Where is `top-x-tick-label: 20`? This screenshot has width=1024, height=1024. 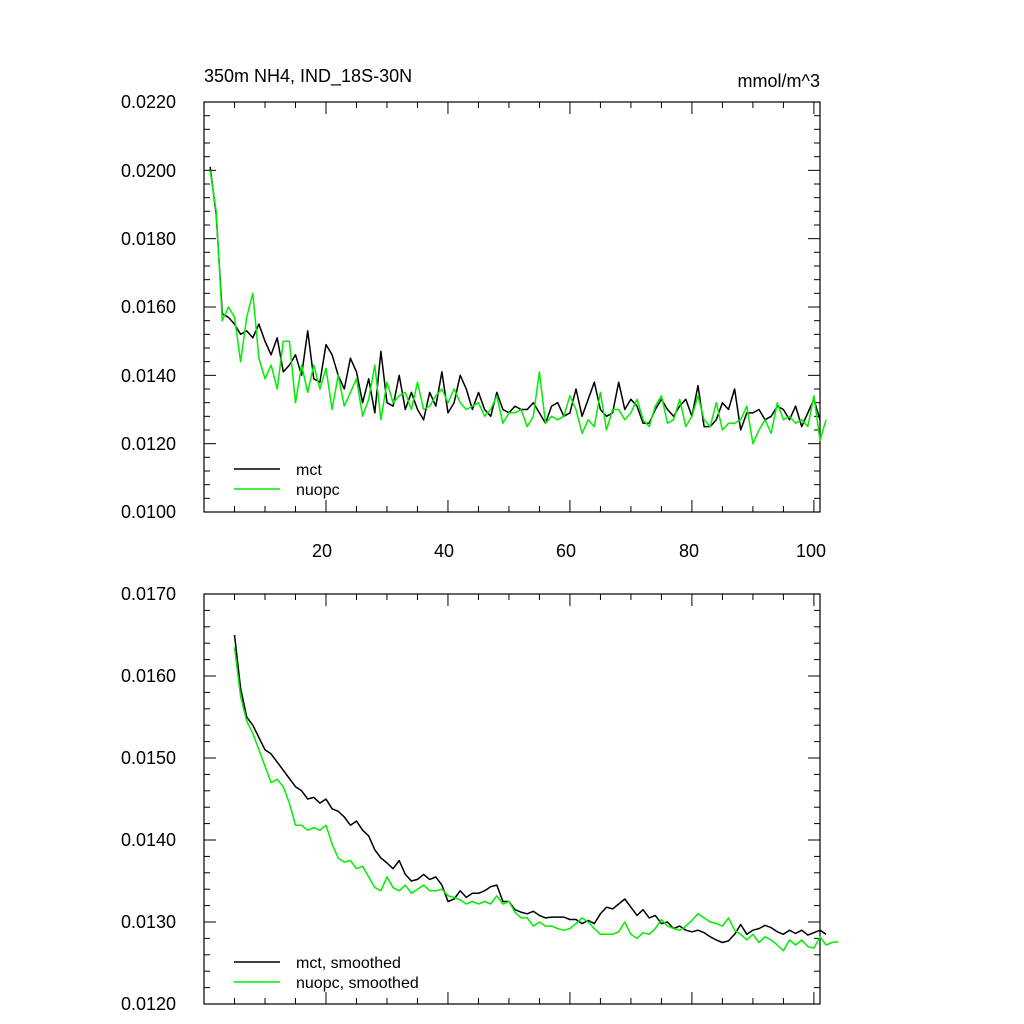
top-x-tick-label: 20 is located at coordinates (322, 551).